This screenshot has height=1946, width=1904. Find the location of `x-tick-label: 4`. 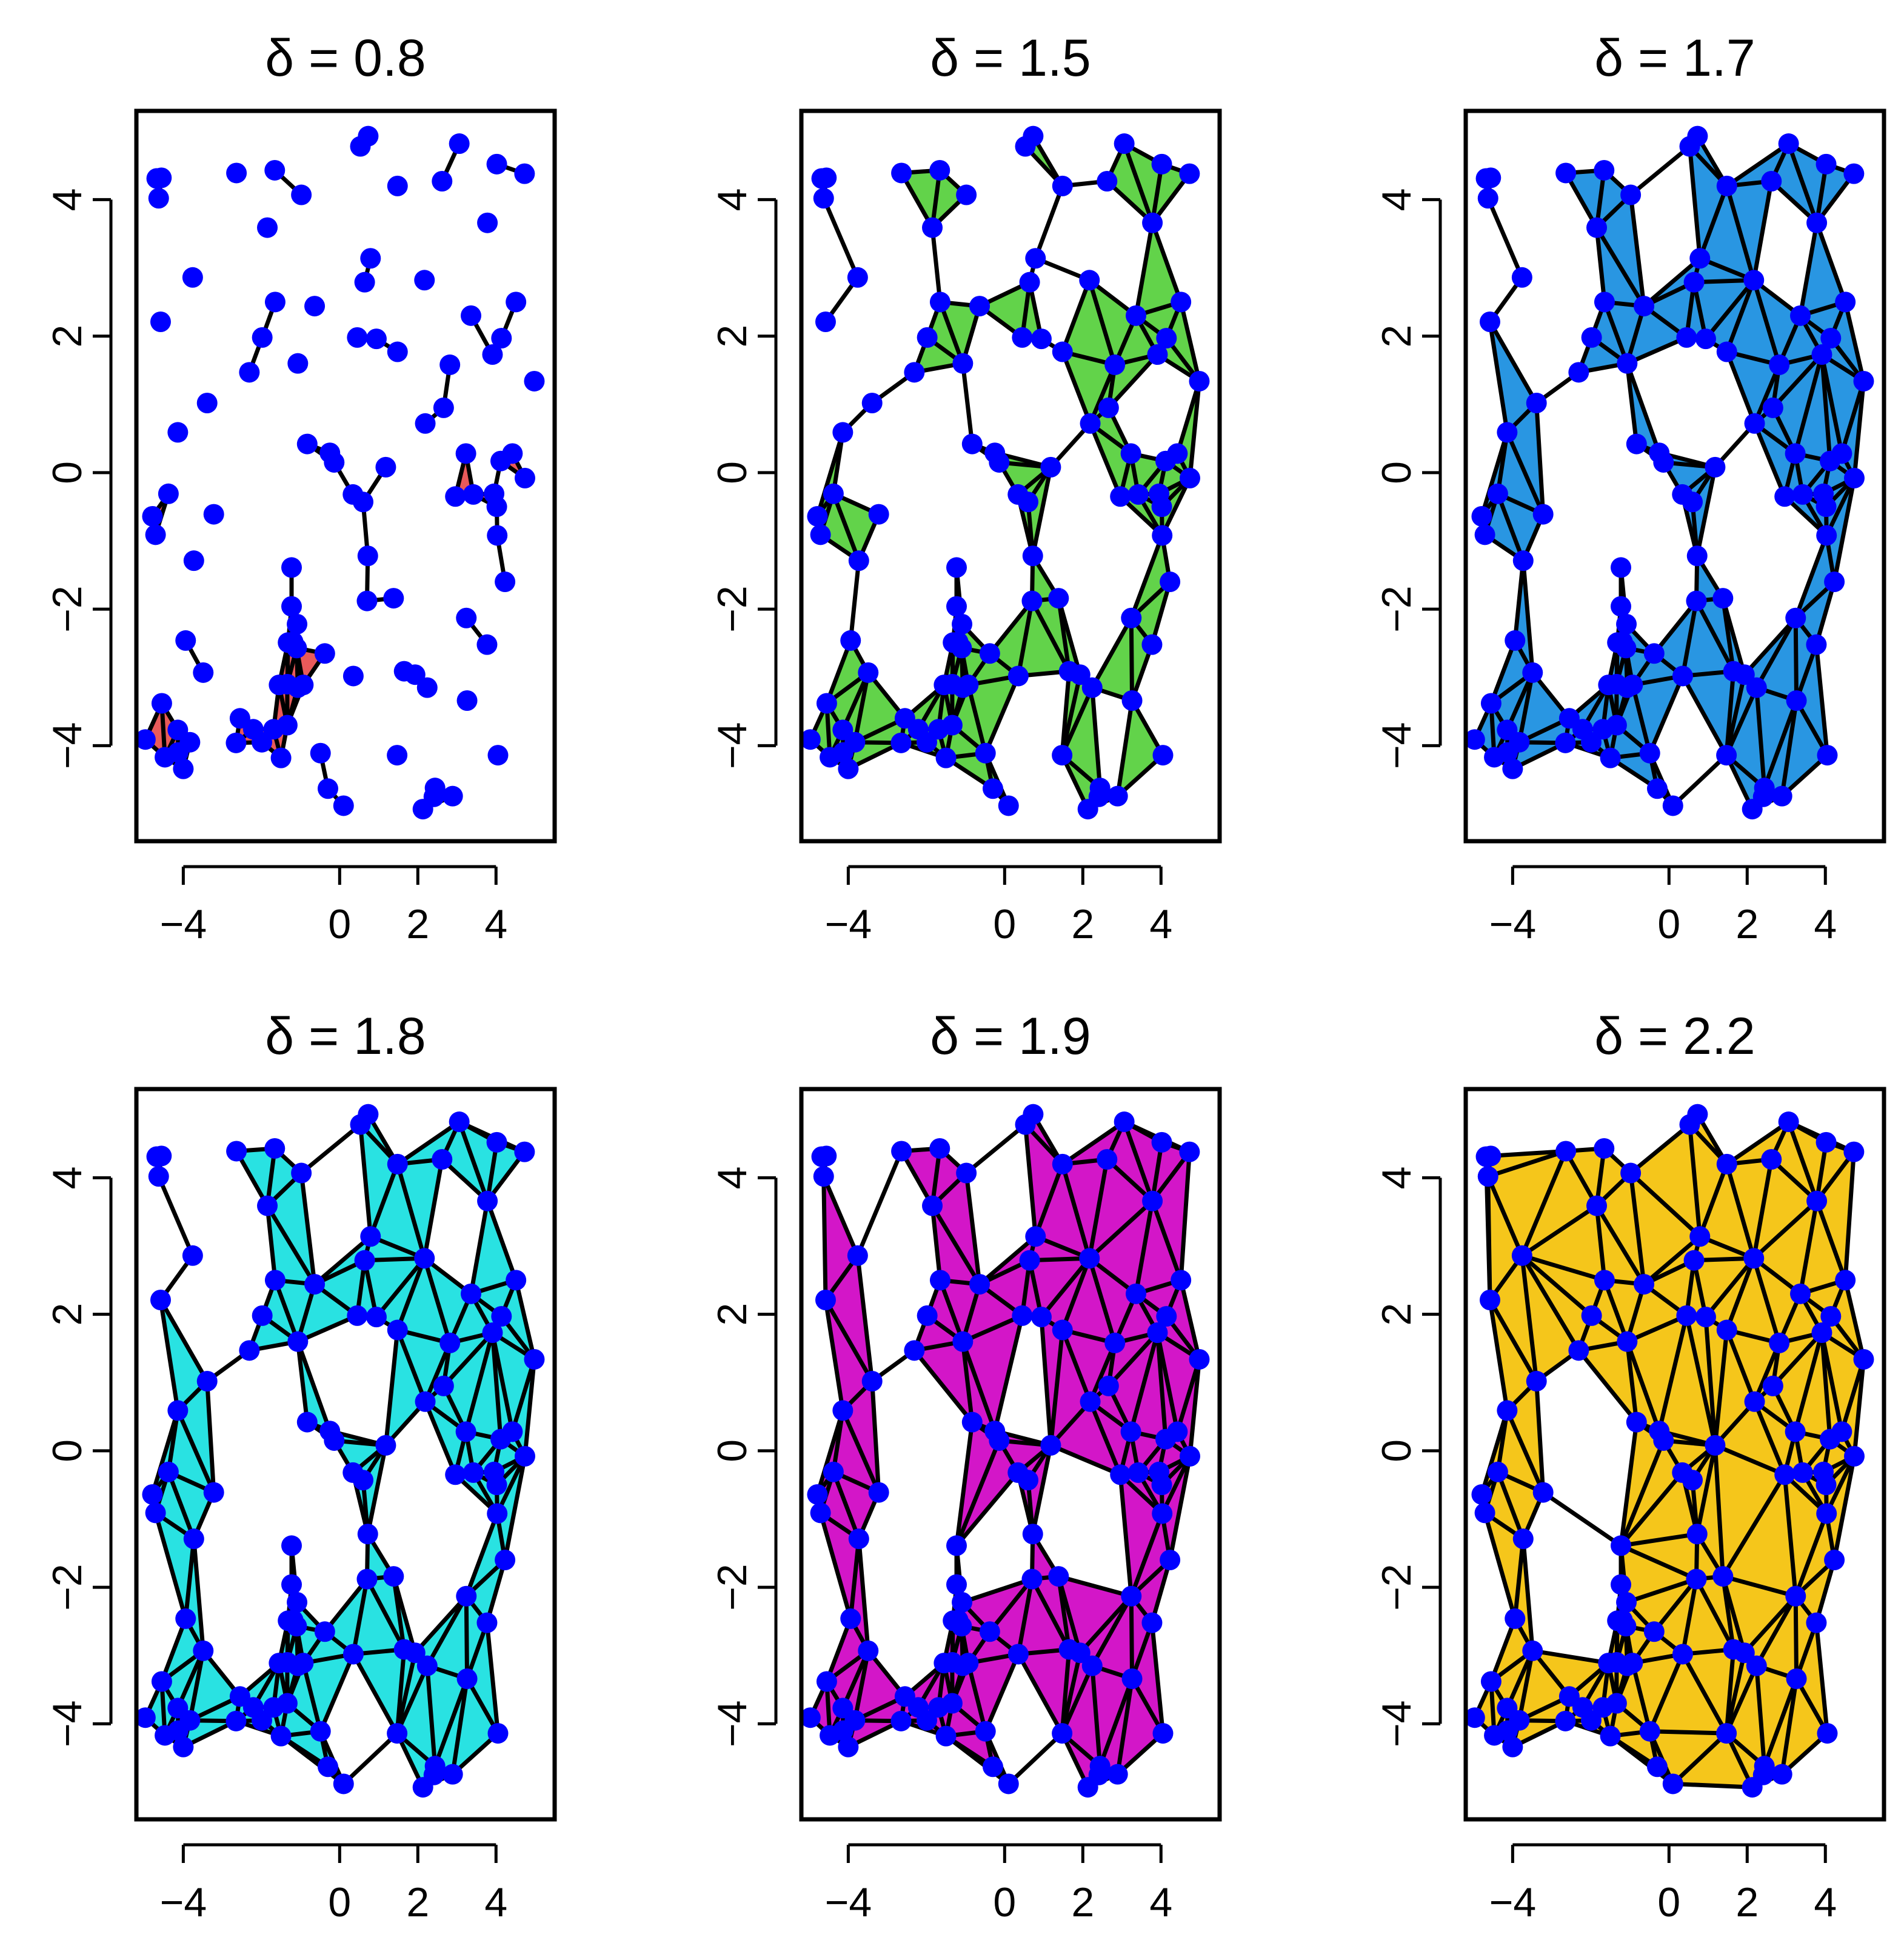

x-tick-label: 4 is located at coordinates (1825, 924).